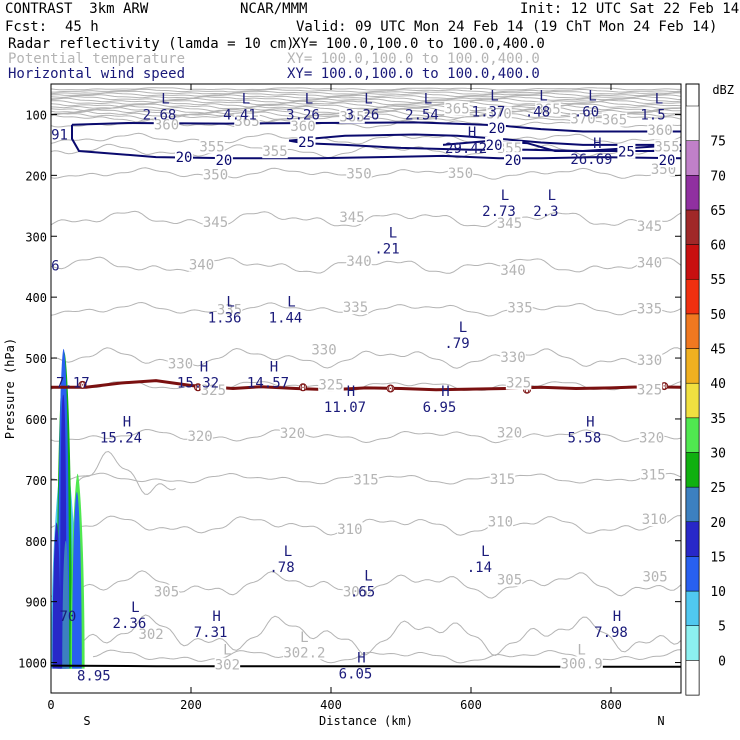  I want to click on wind-extremum-value: .14, so click(479, 568).